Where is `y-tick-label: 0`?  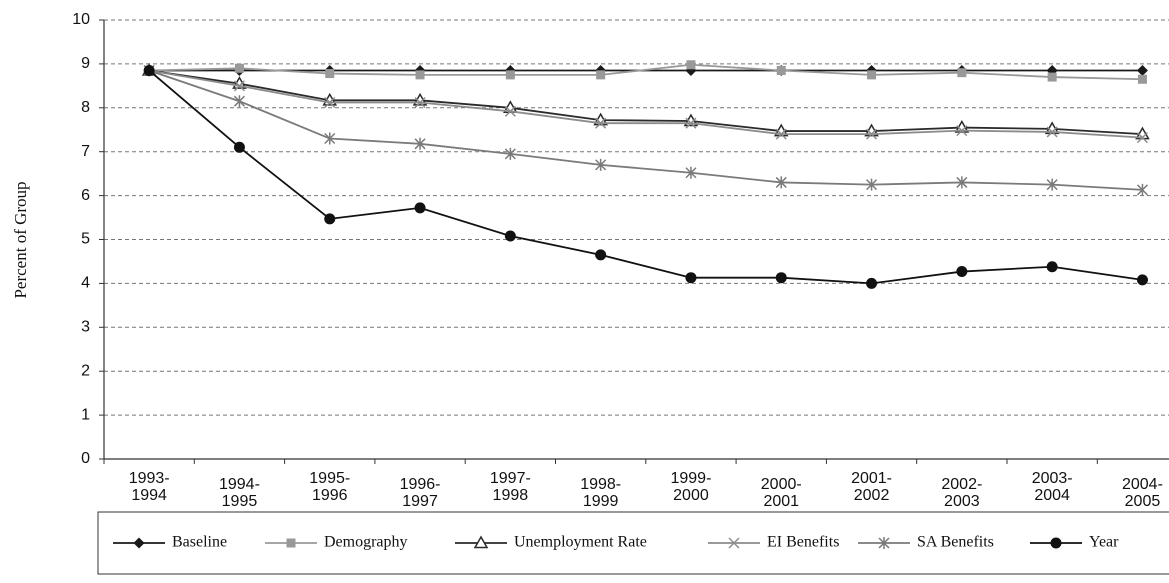 y-tick-label: 0 is located at coordinates (85, 458).